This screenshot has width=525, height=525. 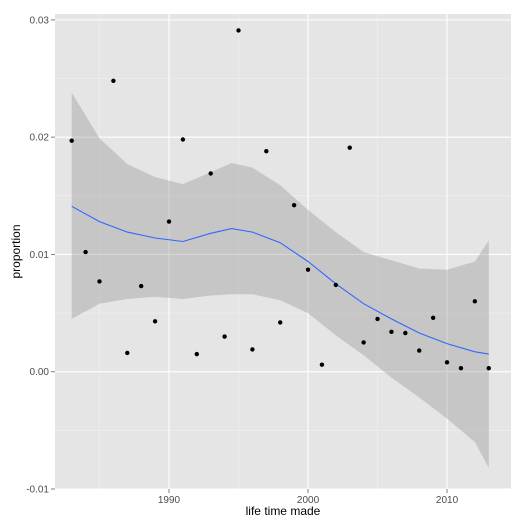 I want to click on y-tick-label: -0.01, so click(x=37, y=490).